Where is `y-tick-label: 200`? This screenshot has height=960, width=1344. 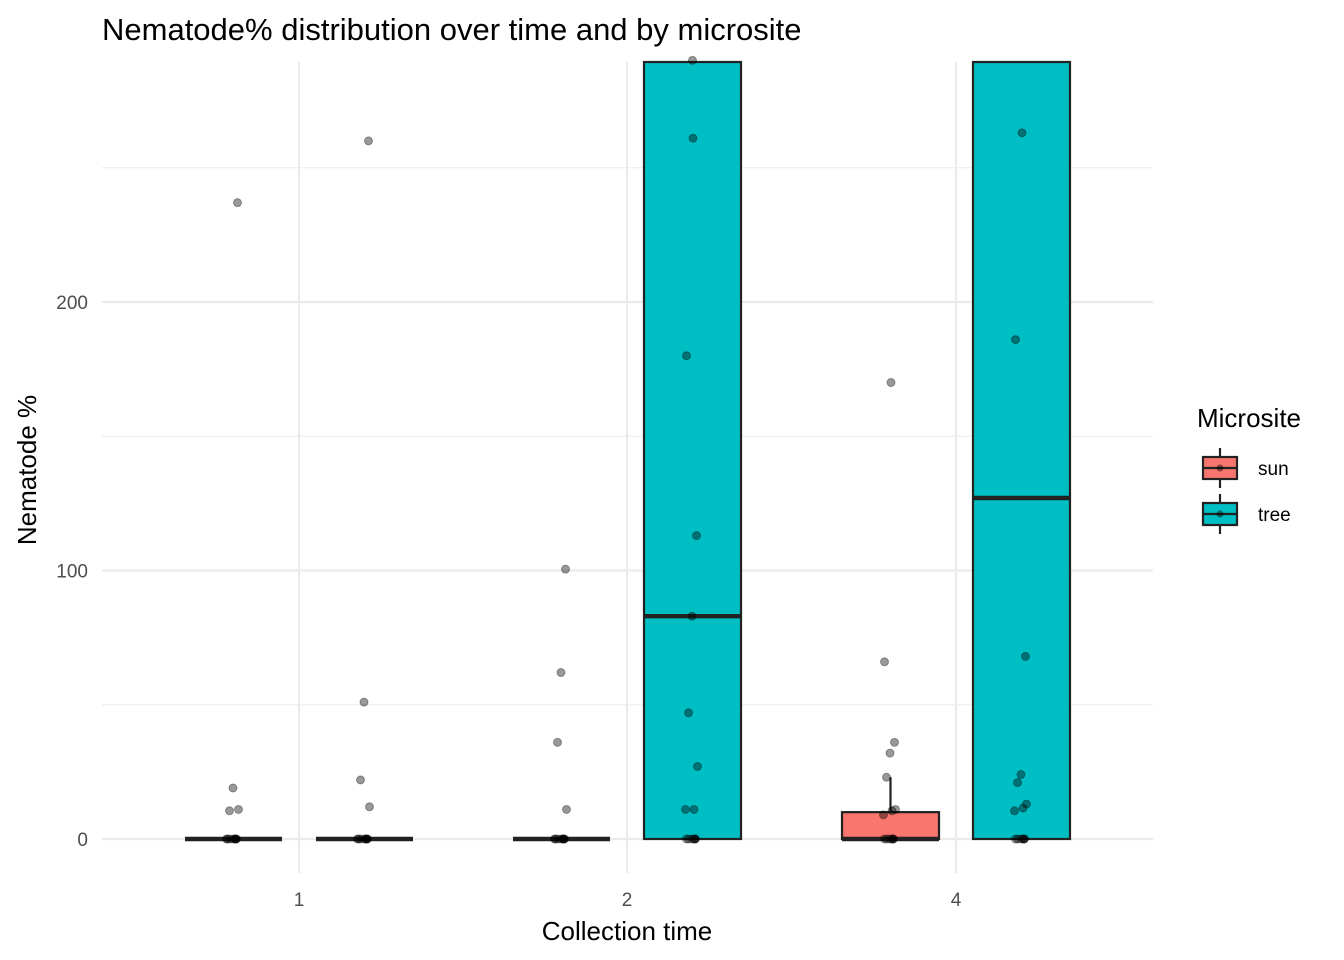 y-tick-label: 200 is located at coordinates (72, 303).